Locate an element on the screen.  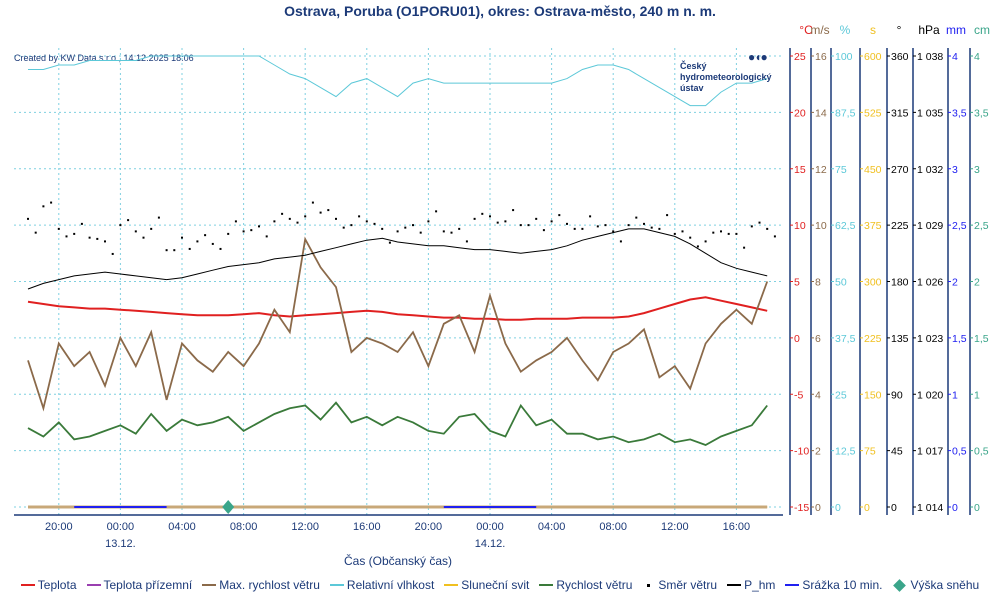
legend-label: P_hm is located at coordinates (760, 585).